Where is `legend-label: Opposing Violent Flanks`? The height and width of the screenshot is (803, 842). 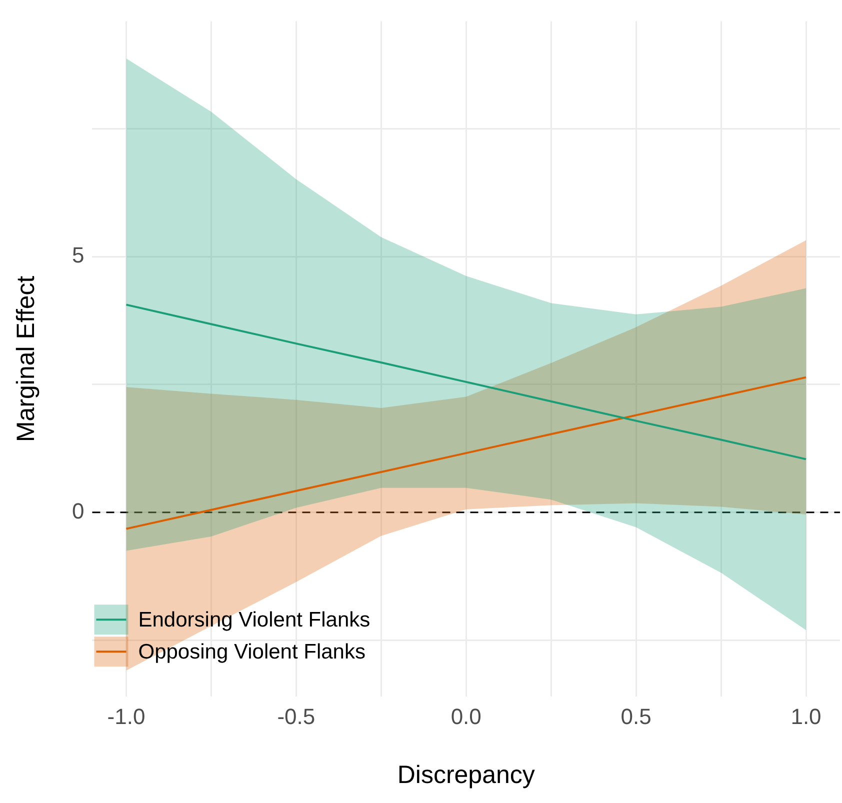 legend-label: Opposing Violent Flanks is located at coordinates (252, 652).